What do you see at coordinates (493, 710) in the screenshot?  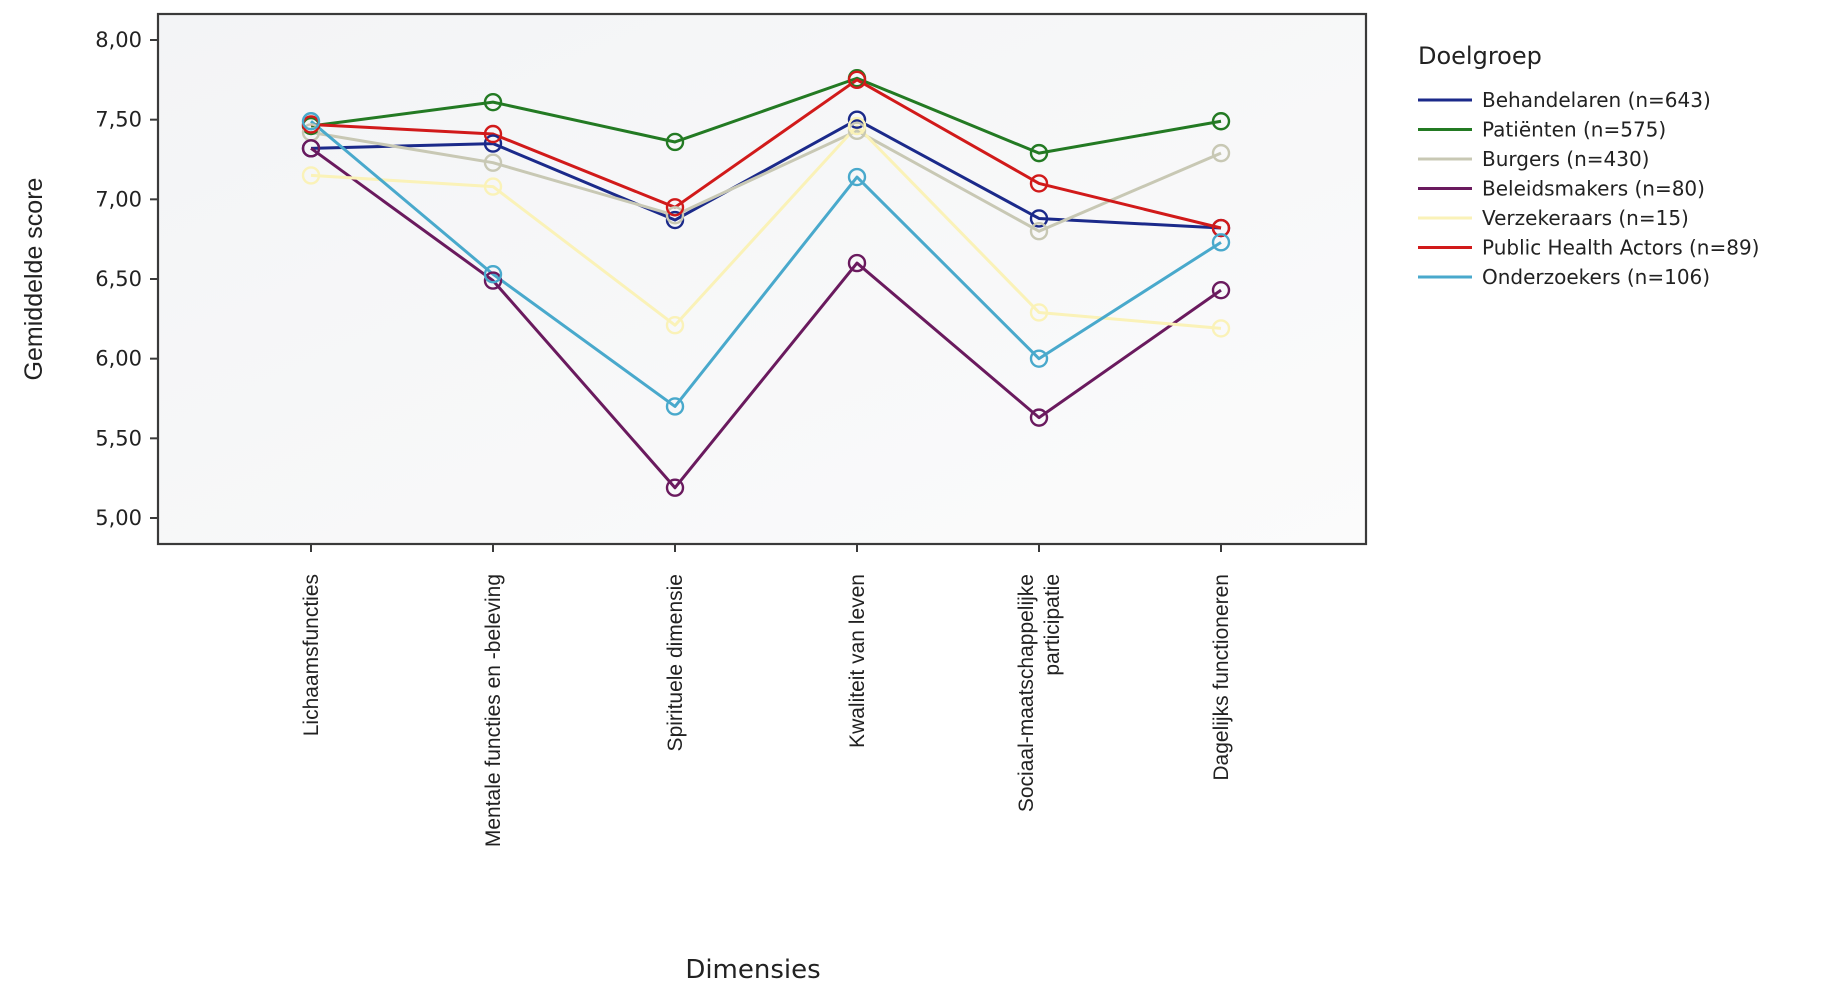 I see `x-tick-label: Mentale functies en -beleving` at bounding box center [493, 710].